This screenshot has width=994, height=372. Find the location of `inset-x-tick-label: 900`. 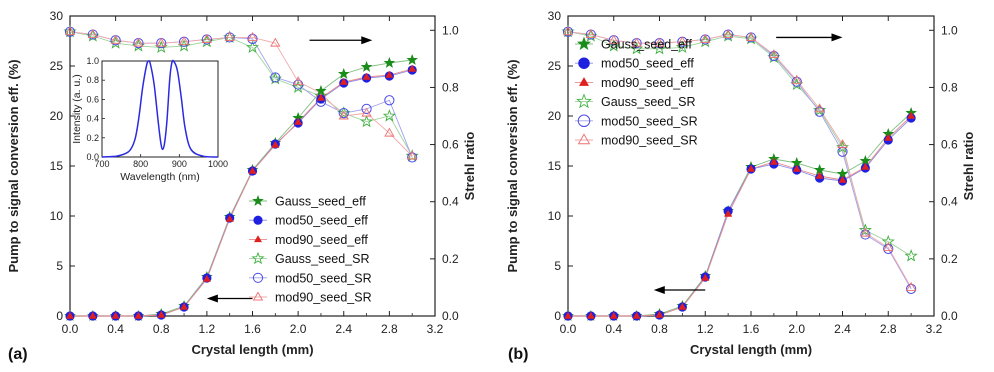

inset-x-tick-label: 900 is located at coordinates (179, 164).